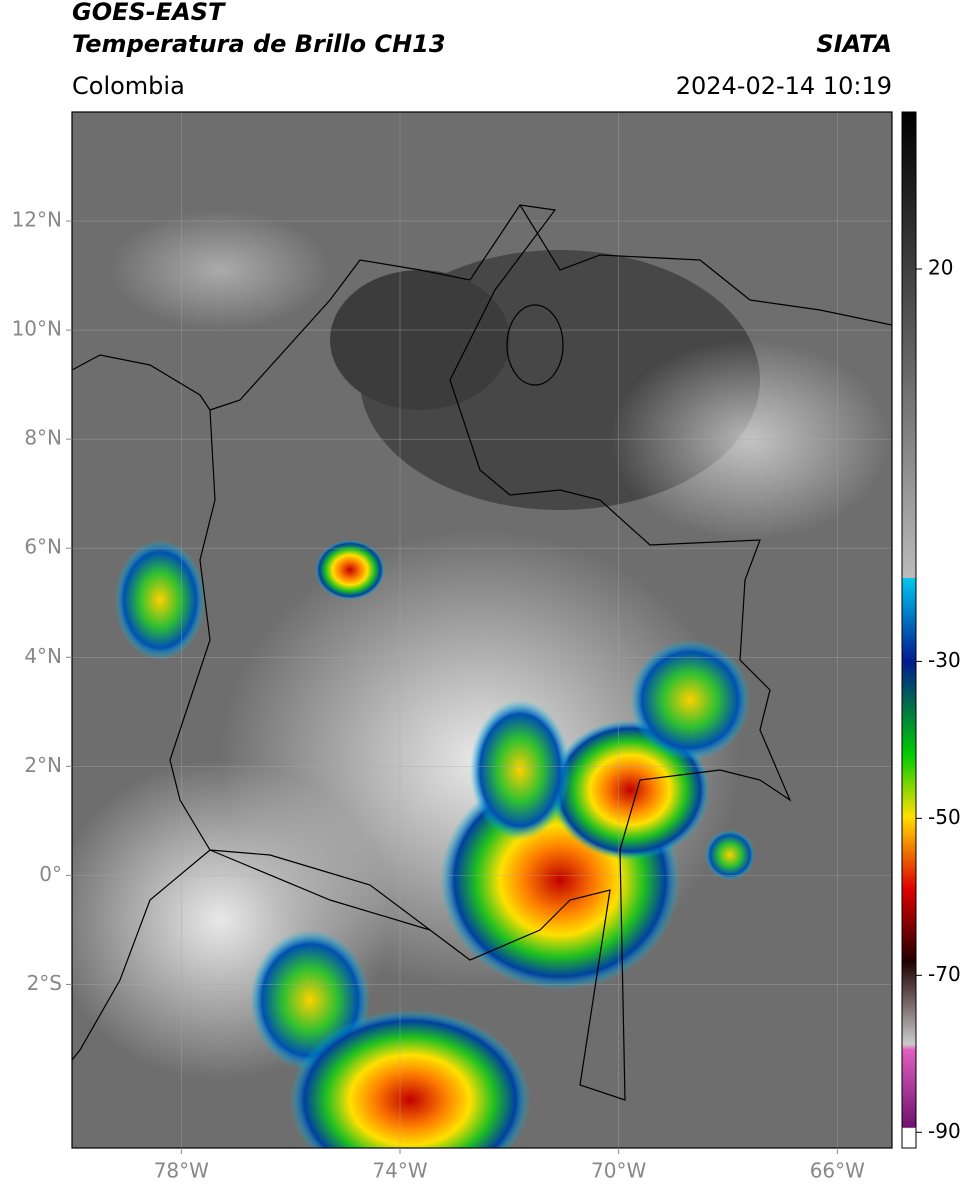 The image size is (966, 1190). What do you see at coordinates (37, 329) in the screenshot?
I see `y-tick-label: 10°N` at bounding box center [37, 329].